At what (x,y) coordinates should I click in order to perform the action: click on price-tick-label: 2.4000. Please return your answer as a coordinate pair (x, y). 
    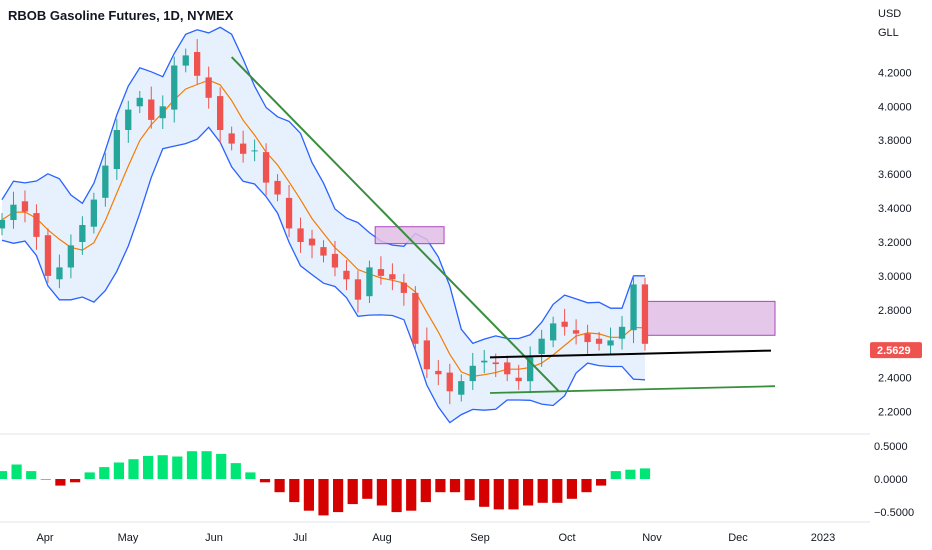
    Looking at the image, I should click on (895, 379).